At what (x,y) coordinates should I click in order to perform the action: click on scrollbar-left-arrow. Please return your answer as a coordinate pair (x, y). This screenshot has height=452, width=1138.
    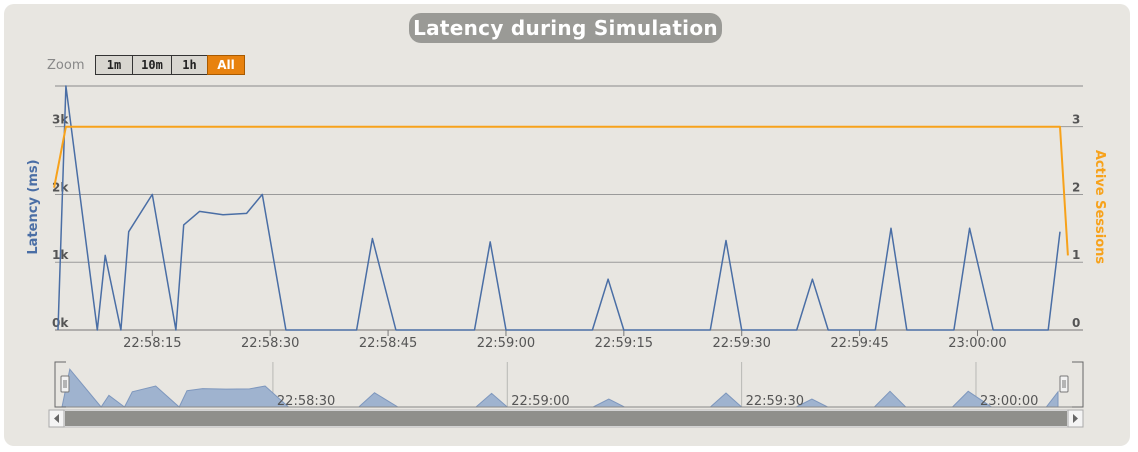
    Looking at the image, I should click on (56, 418).